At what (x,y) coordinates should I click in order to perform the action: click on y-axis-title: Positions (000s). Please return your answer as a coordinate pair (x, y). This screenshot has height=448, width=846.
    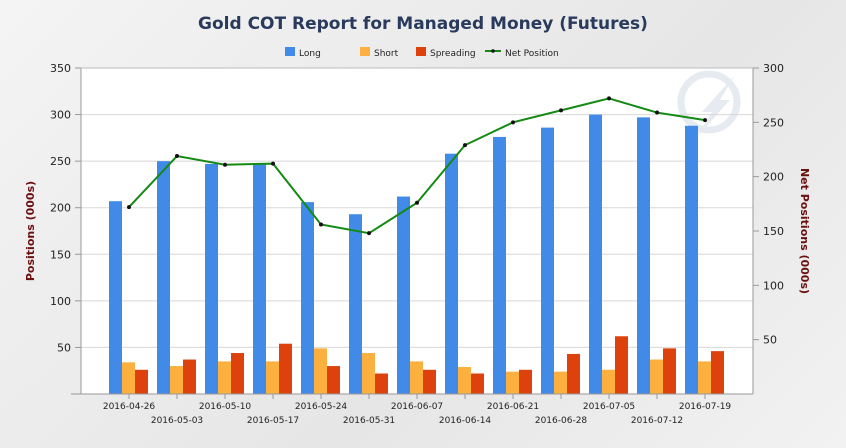
    Looking at the image, I should click on (30, 231).